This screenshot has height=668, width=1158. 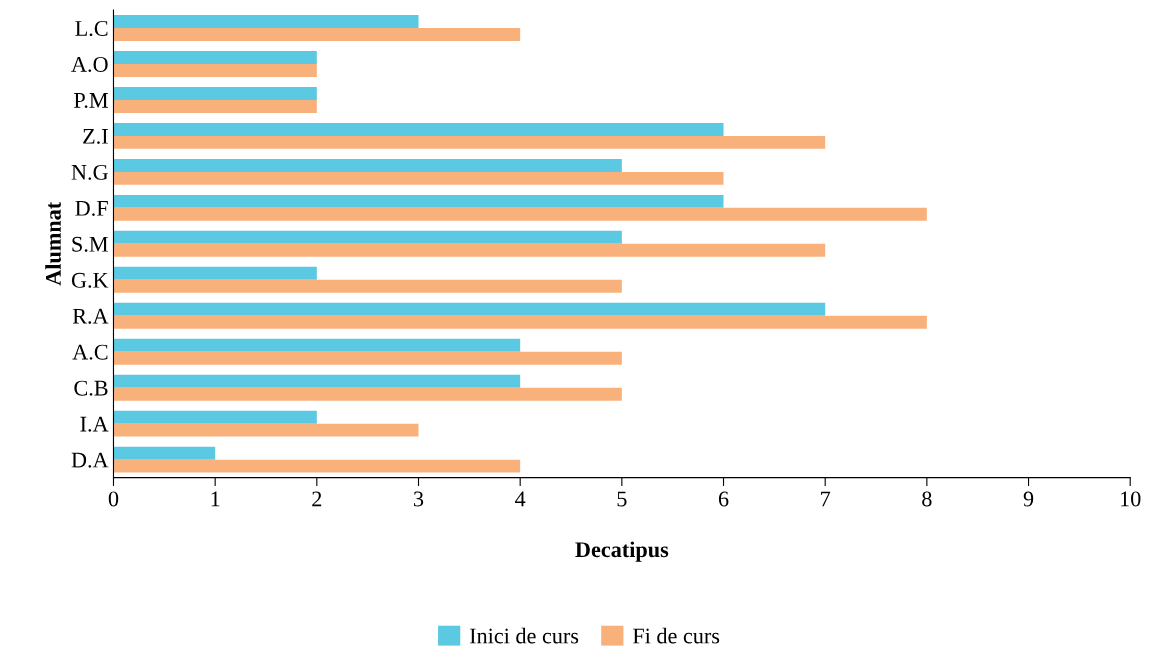 What do you see at coordinates (91, 388) in the screenshot?
I see `y-tick-label: C.B` at bounding box center [91, 388].